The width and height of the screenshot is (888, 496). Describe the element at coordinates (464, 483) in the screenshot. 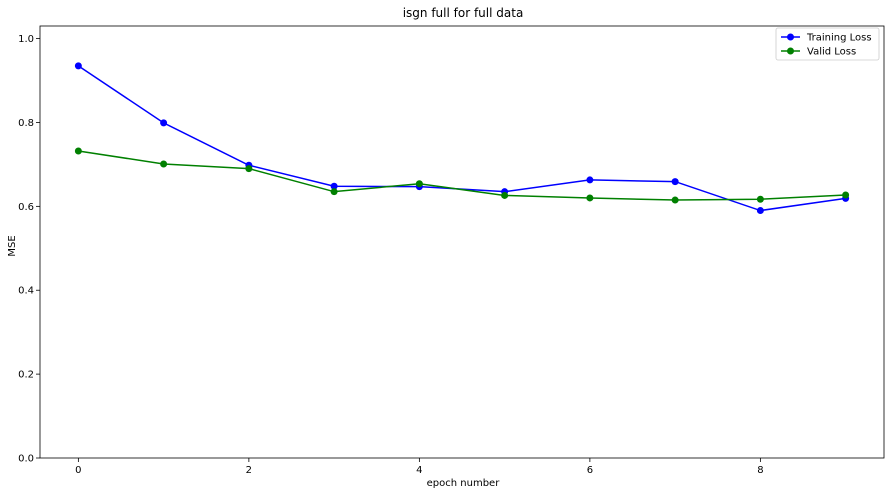

I see `x-axis-label: epoch number` at that location.